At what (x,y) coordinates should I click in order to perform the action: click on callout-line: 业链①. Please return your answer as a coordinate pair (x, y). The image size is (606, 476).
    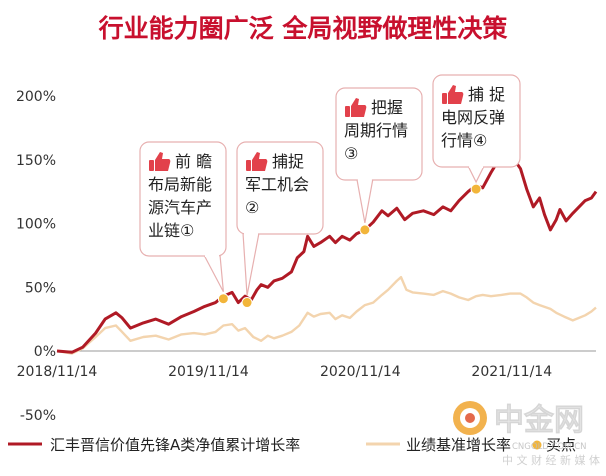
    Looking at the image, I should click on (171, 230).